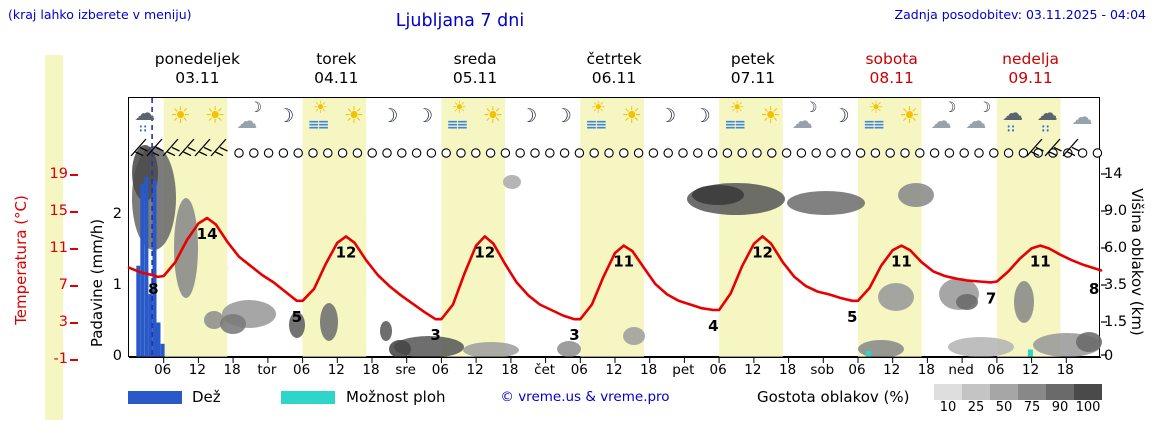  What do you see at coordinates (336, 59) in the screenshot?
I see `day-name: torek` at bounding box center [336, 59].